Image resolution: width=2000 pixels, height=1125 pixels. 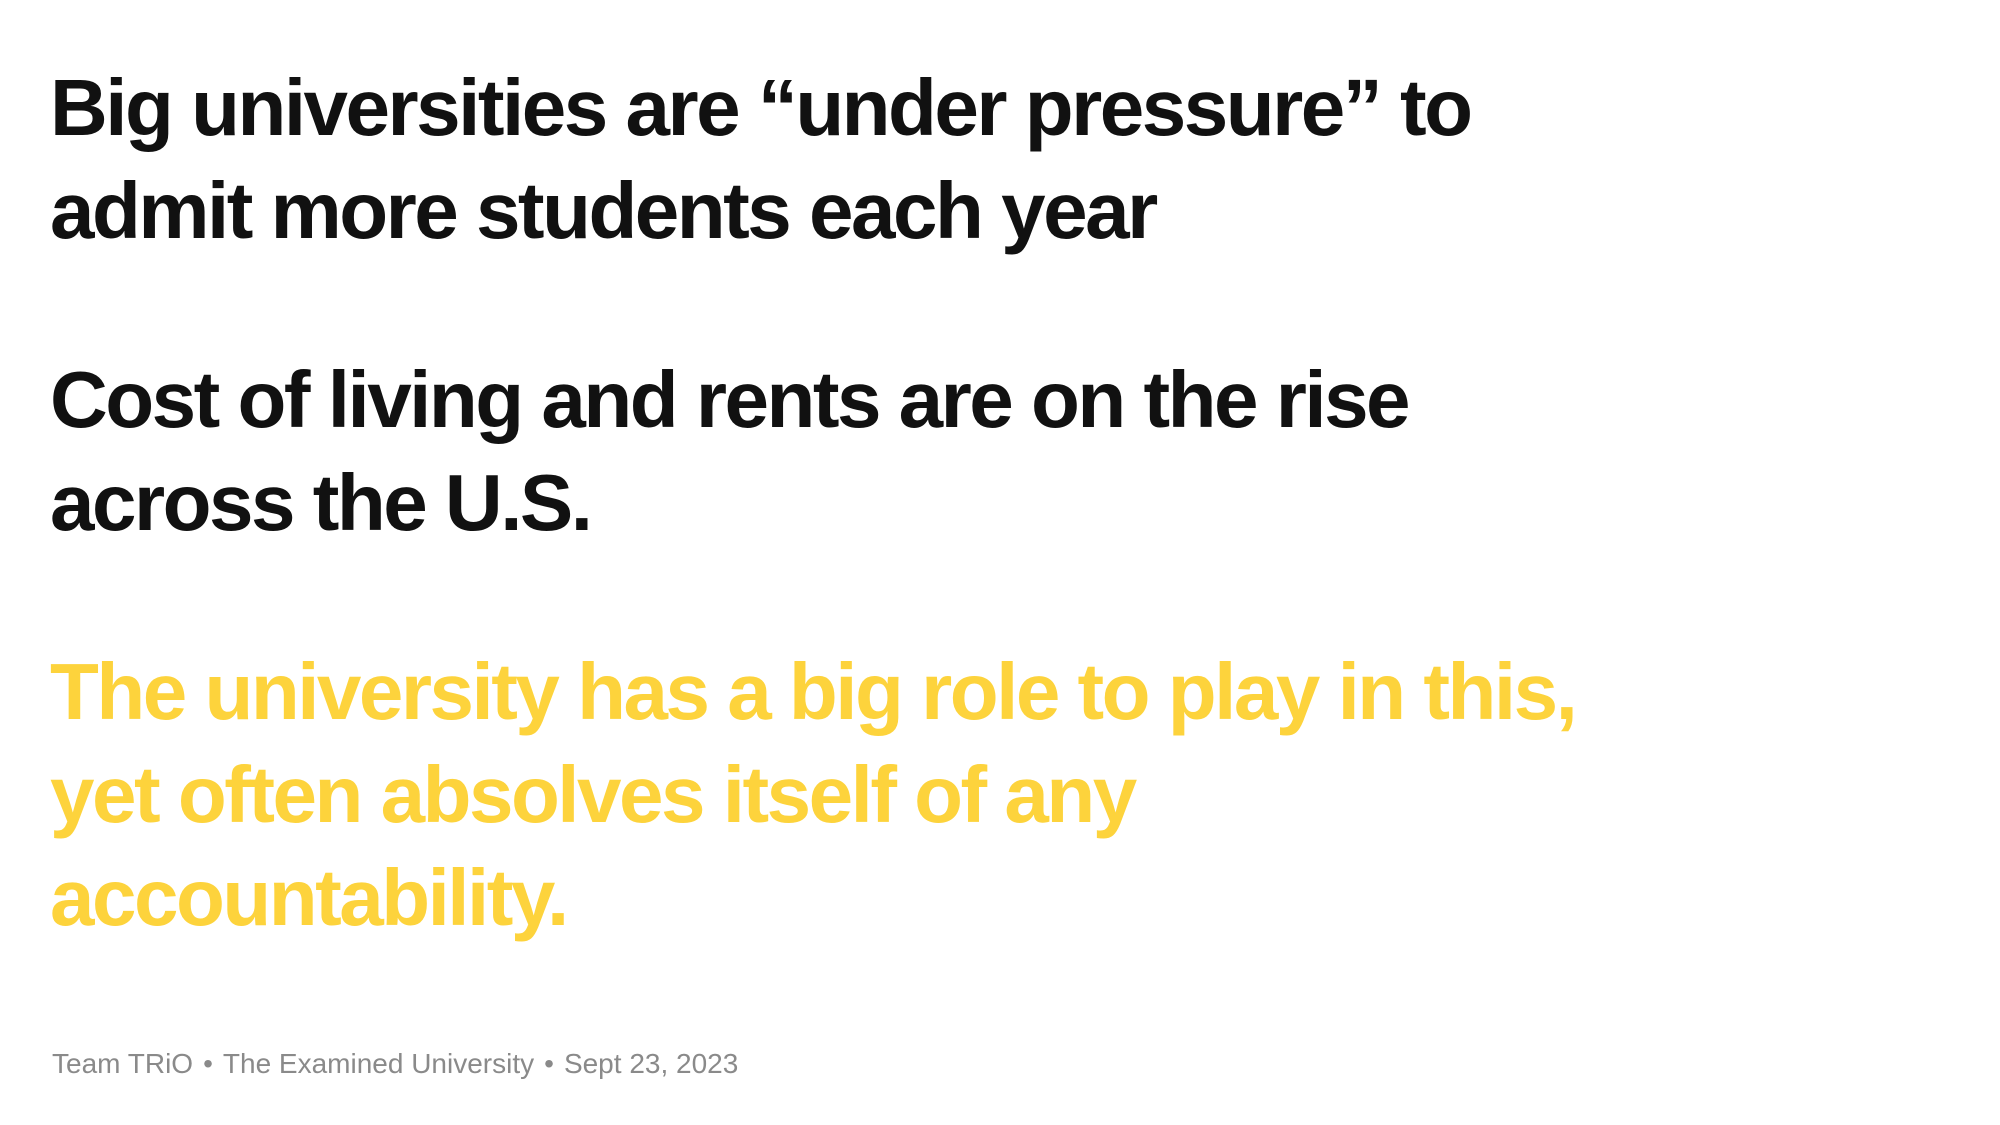 What do you see at coordinates (651, 1063) in the screenshot?
I see `footer-date: Sept 23, 2023` at bounding box center [651, 1063].